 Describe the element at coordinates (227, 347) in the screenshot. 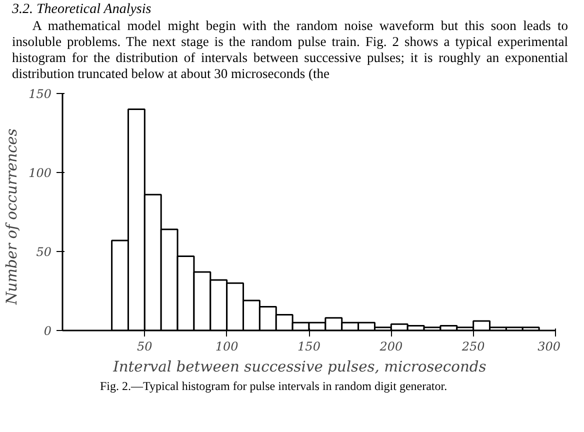

I see `x-tick-label: 100` at that location.